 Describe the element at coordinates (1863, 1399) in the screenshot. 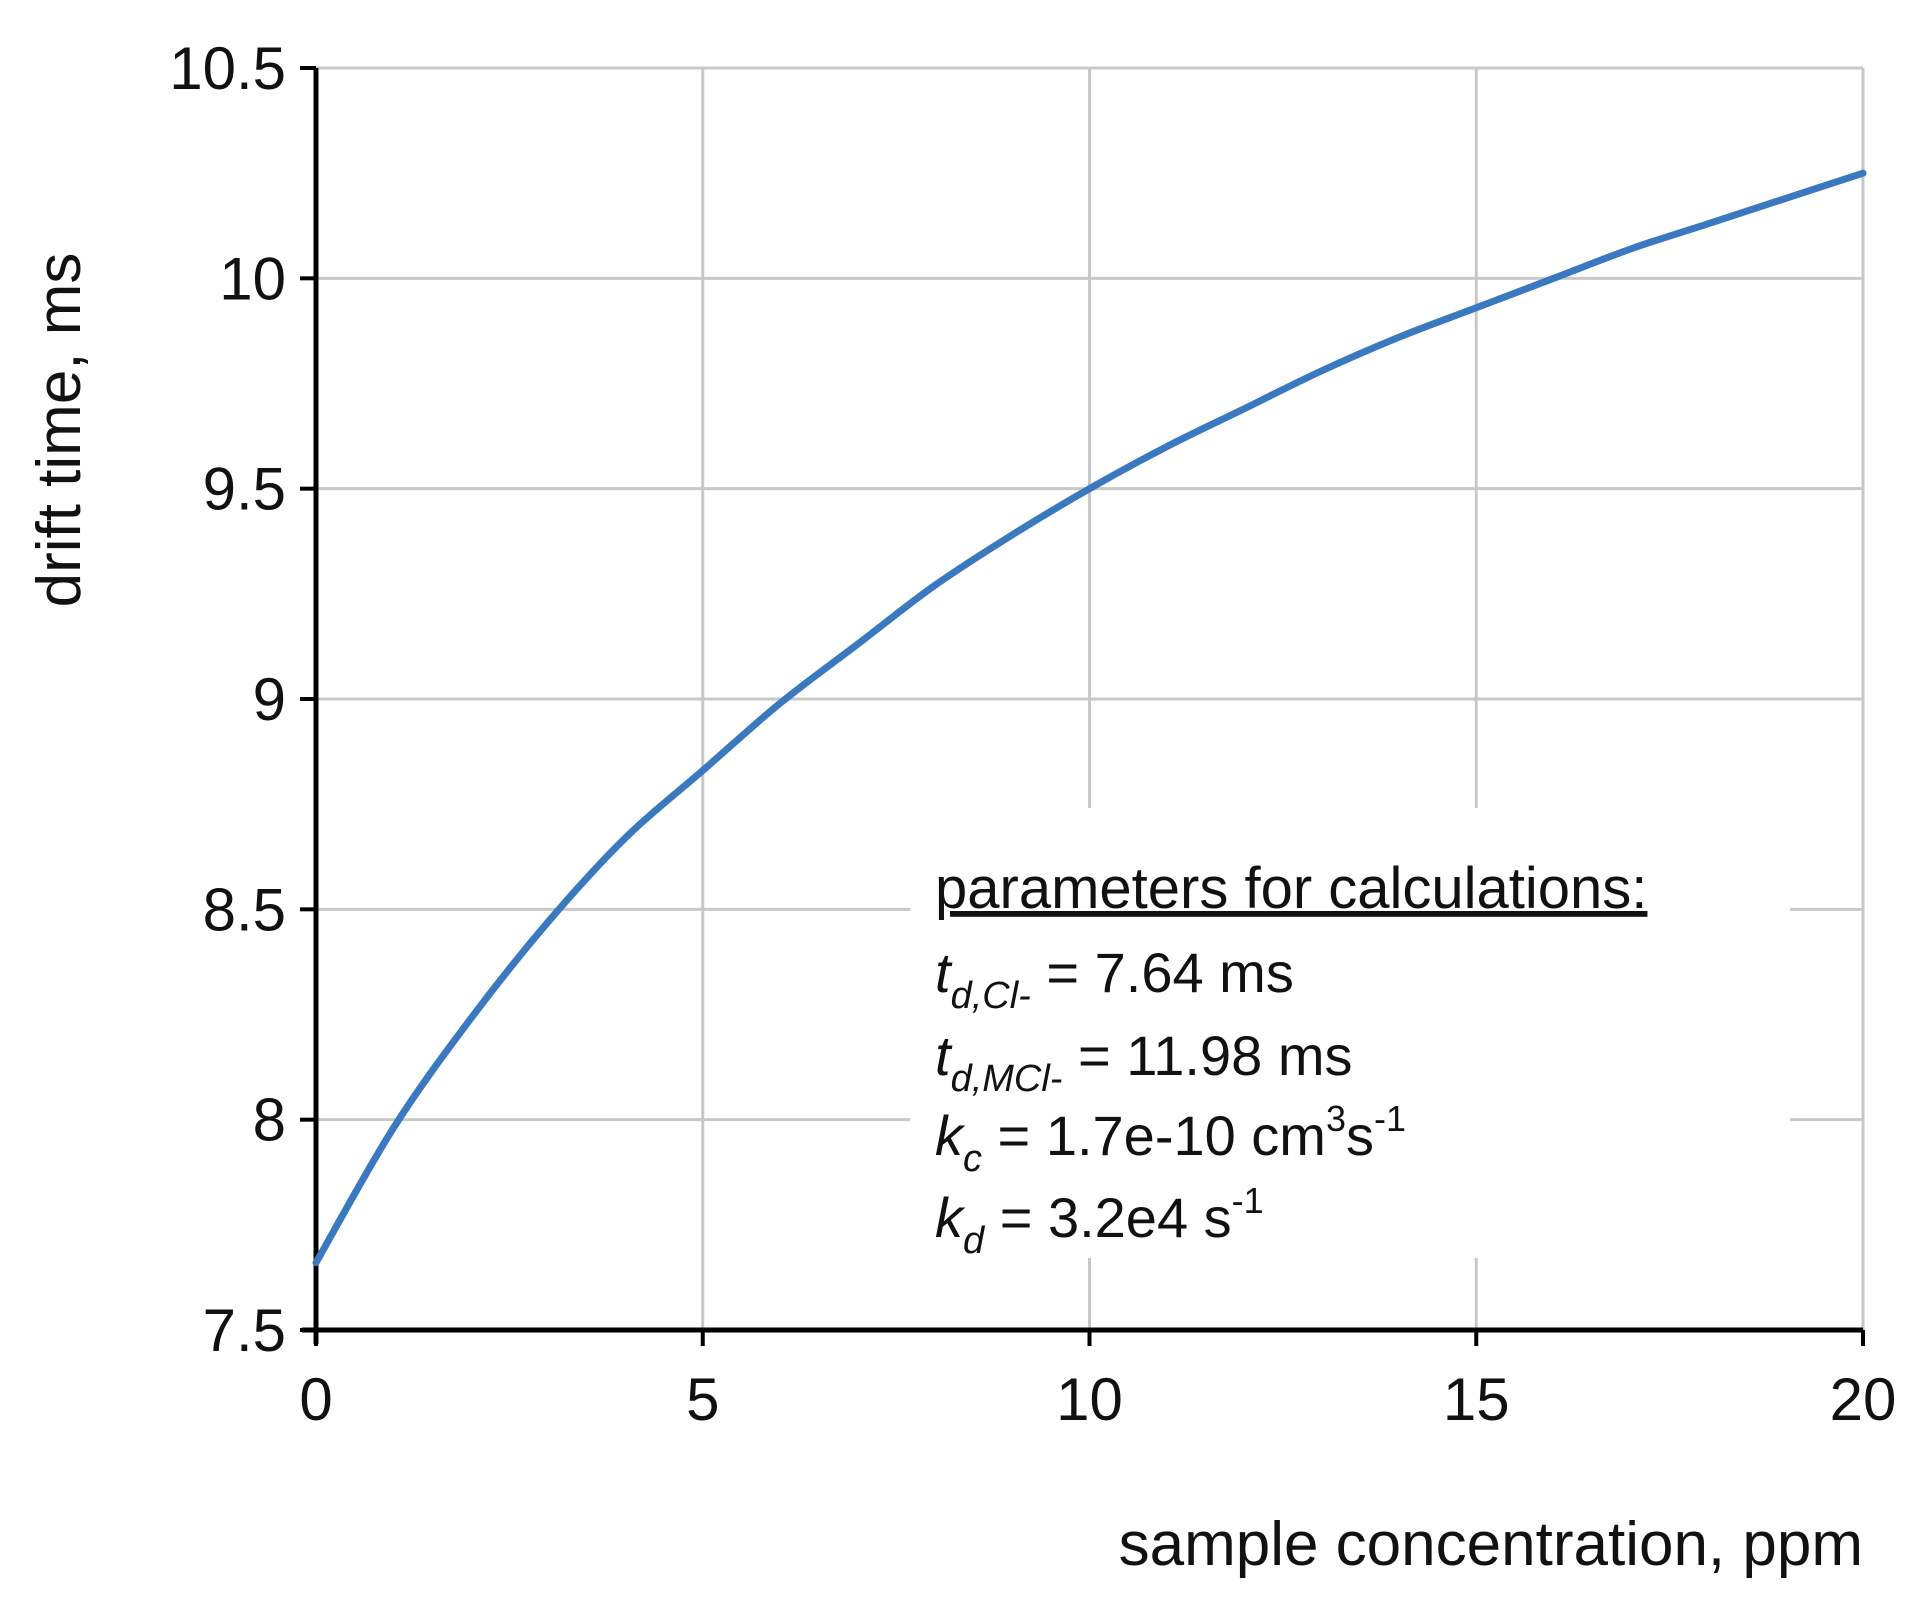

I see `x-tick-label: 20` at that location.